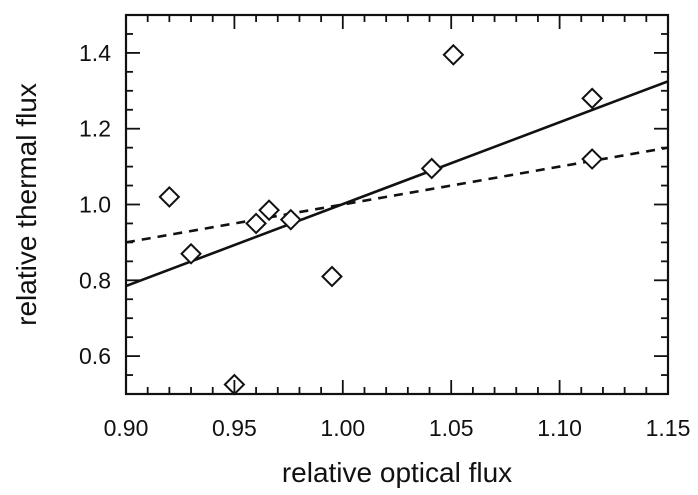 This screenshot has width=698, height=495. What do you see at coordinates (559, 428) in the screenshot?
I see `x-tick-label: 1.10` at bounding box center [559, 428].